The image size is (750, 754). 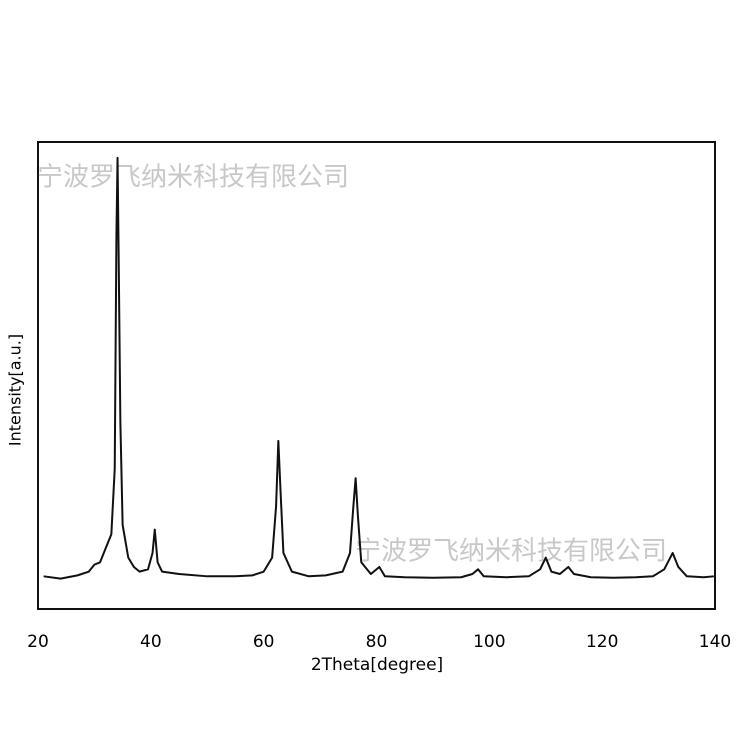 What do you see at coordinates (264, 642) in the screenshot?
I see `x-tick-label: 60` at bounding box center [264, 642].